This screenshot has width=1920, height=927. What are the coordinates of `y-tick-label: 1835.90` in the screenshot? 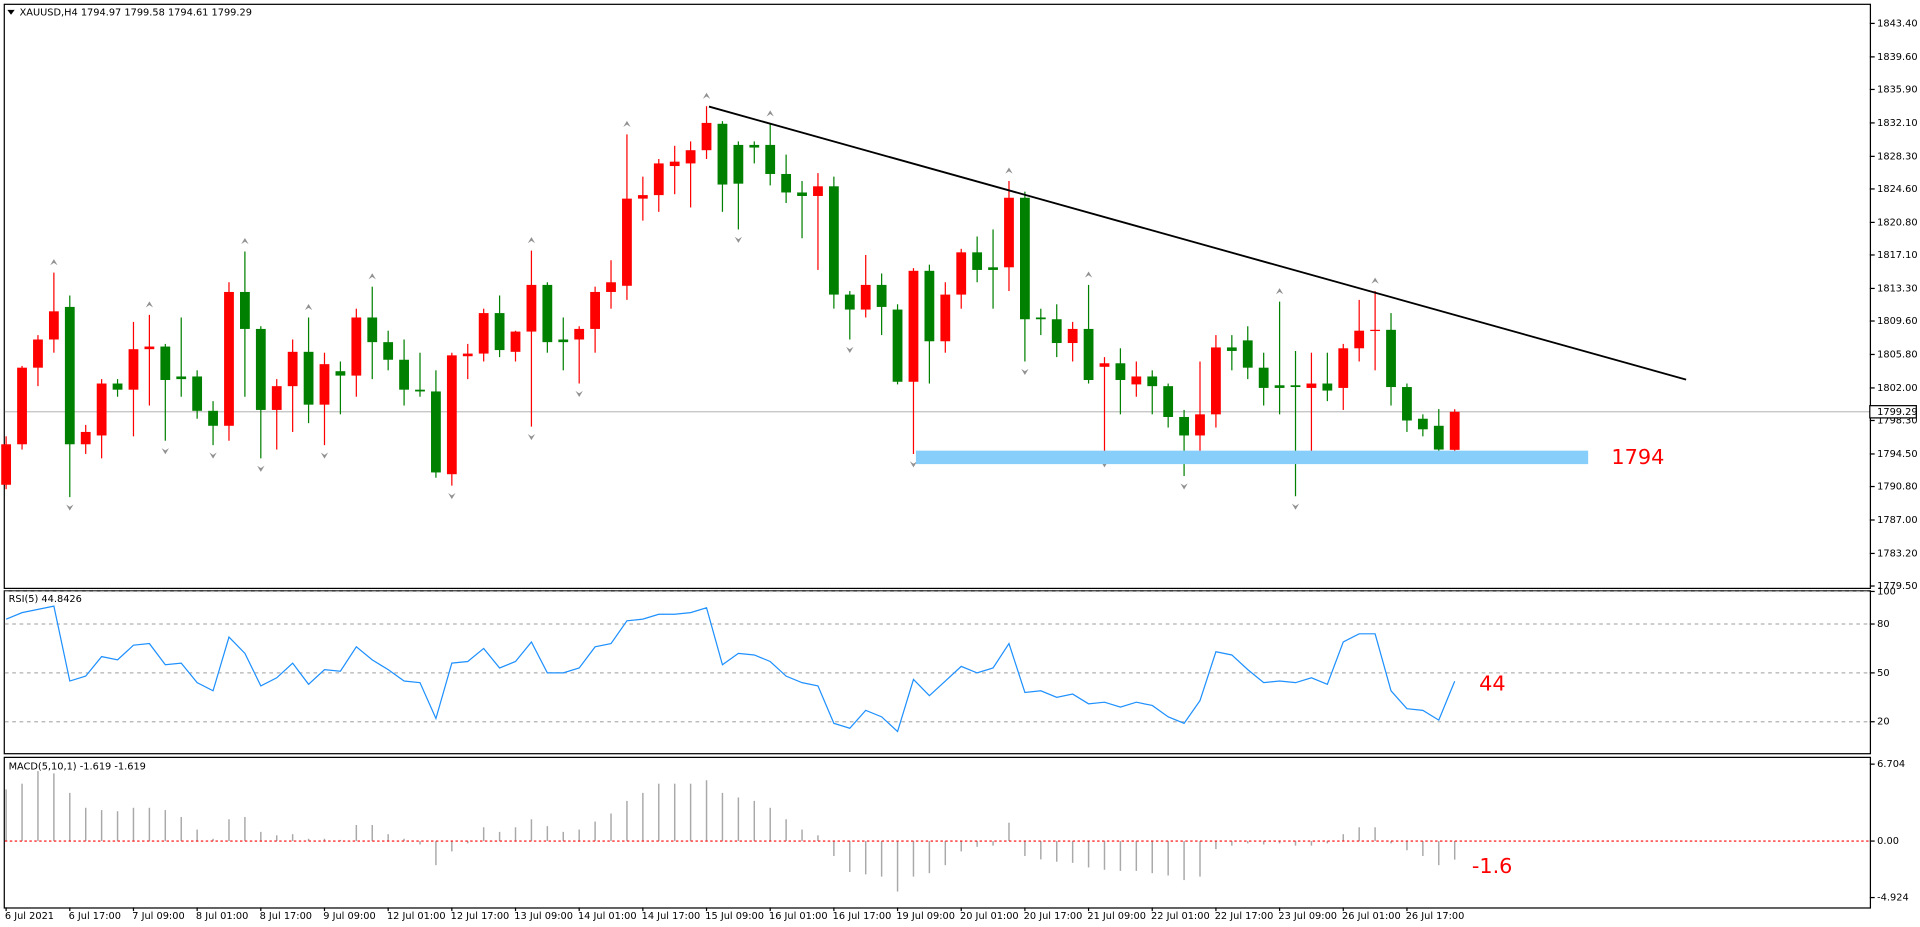 It's located at (1897, 89).